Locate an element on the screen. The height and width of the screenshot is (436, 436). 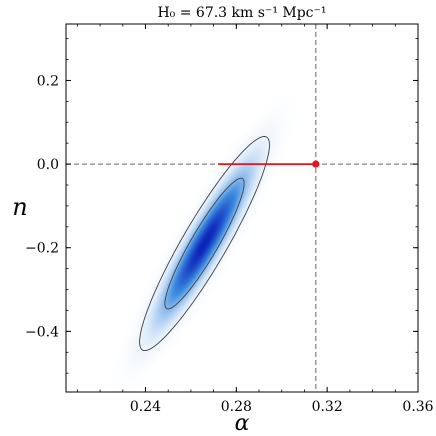
contour-68-line is located at coordinates (204, 243).